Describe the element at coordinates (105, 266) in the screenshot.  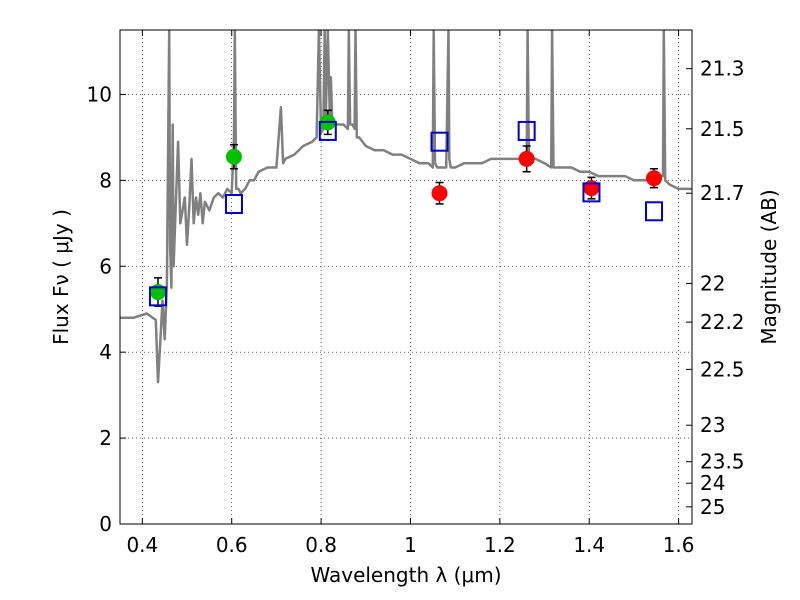
I see `y-tick-label: 6` at that location.